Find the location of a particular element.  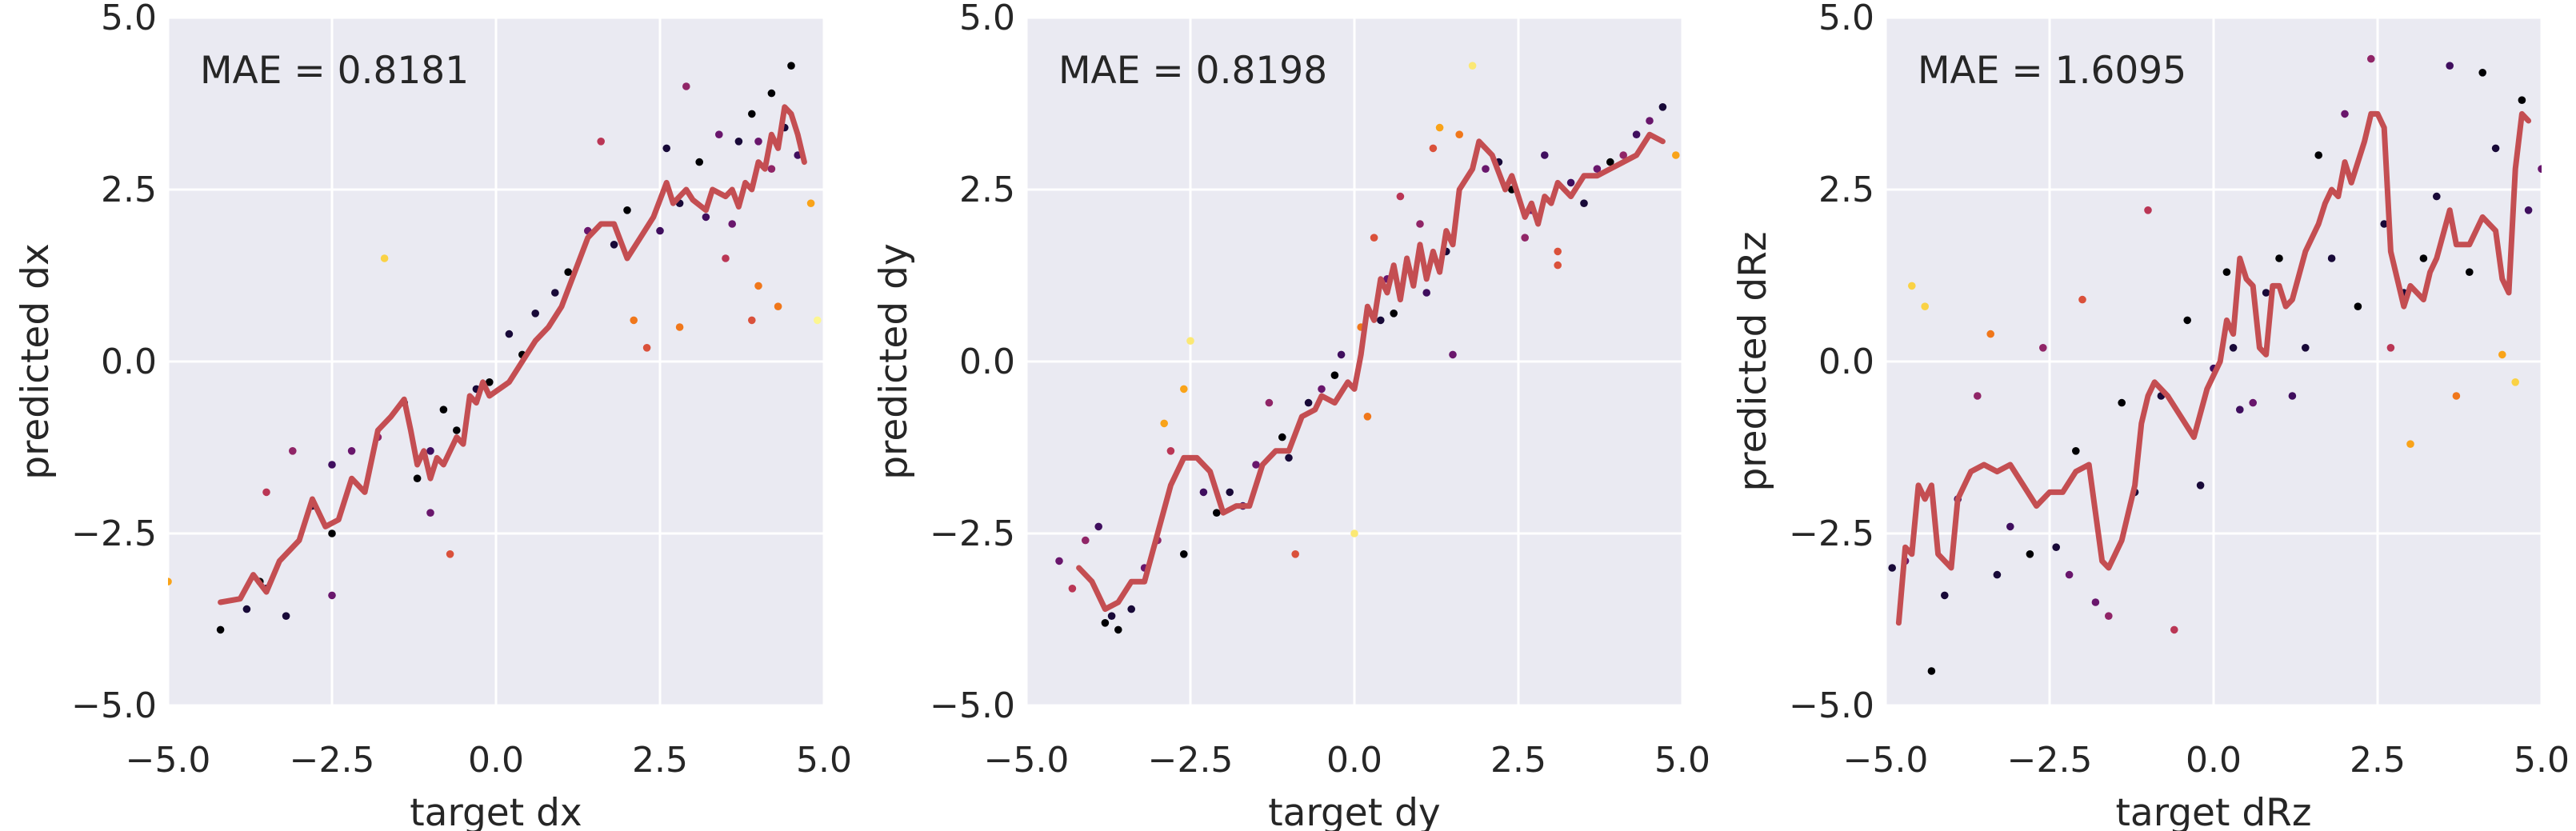

y-tick-label: −2.5 is located at coordinates (1831, 533).